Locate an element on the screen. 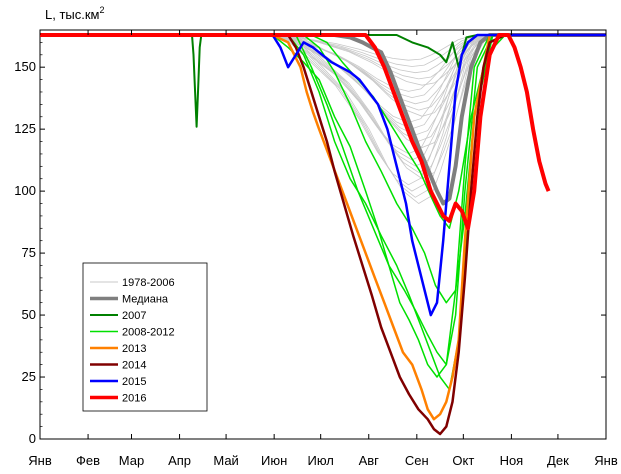 The height and width of the screenshot is (474, 621). legend-label: 2007 is located at coordinates (134, 316).